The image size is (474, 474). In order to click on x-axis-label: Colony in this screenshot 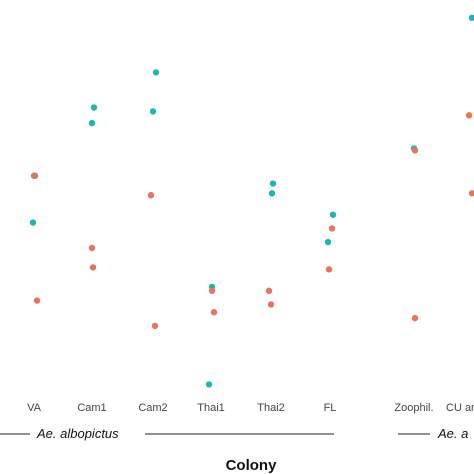, I will do `click(251, 465)`.